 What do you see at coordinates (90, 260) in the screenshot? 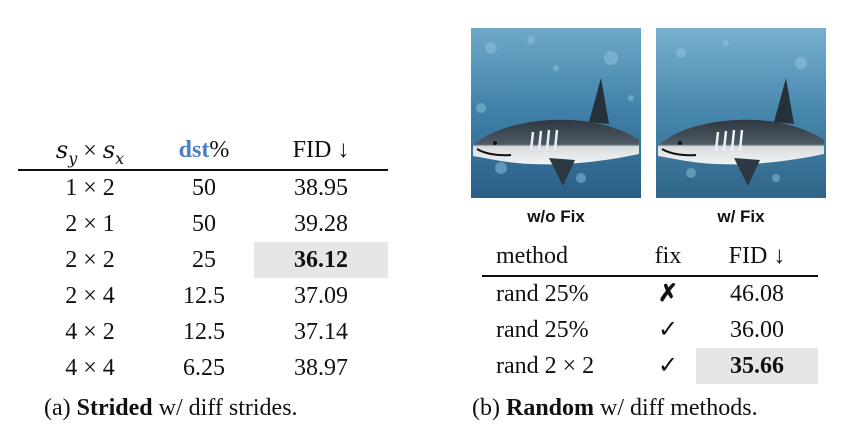
I see `table-a-cell-stride: 2 × 2` at bounding box center [90, 260].